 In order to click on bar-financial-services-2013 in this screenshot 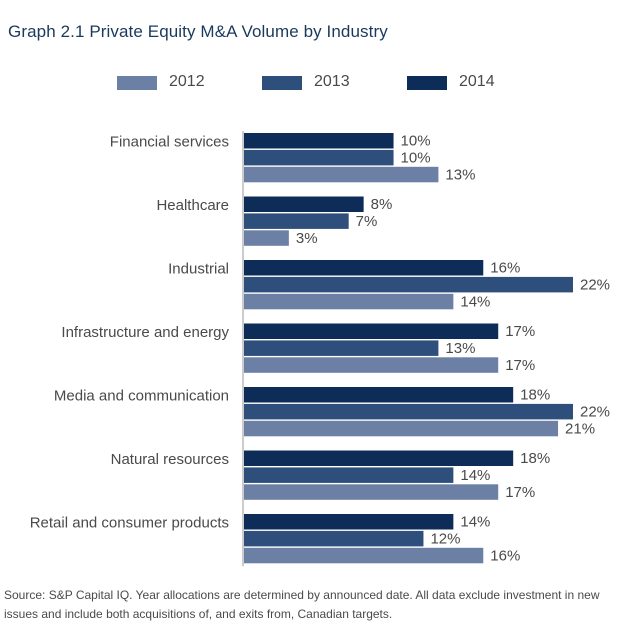, I will do `click(319, 157)`.